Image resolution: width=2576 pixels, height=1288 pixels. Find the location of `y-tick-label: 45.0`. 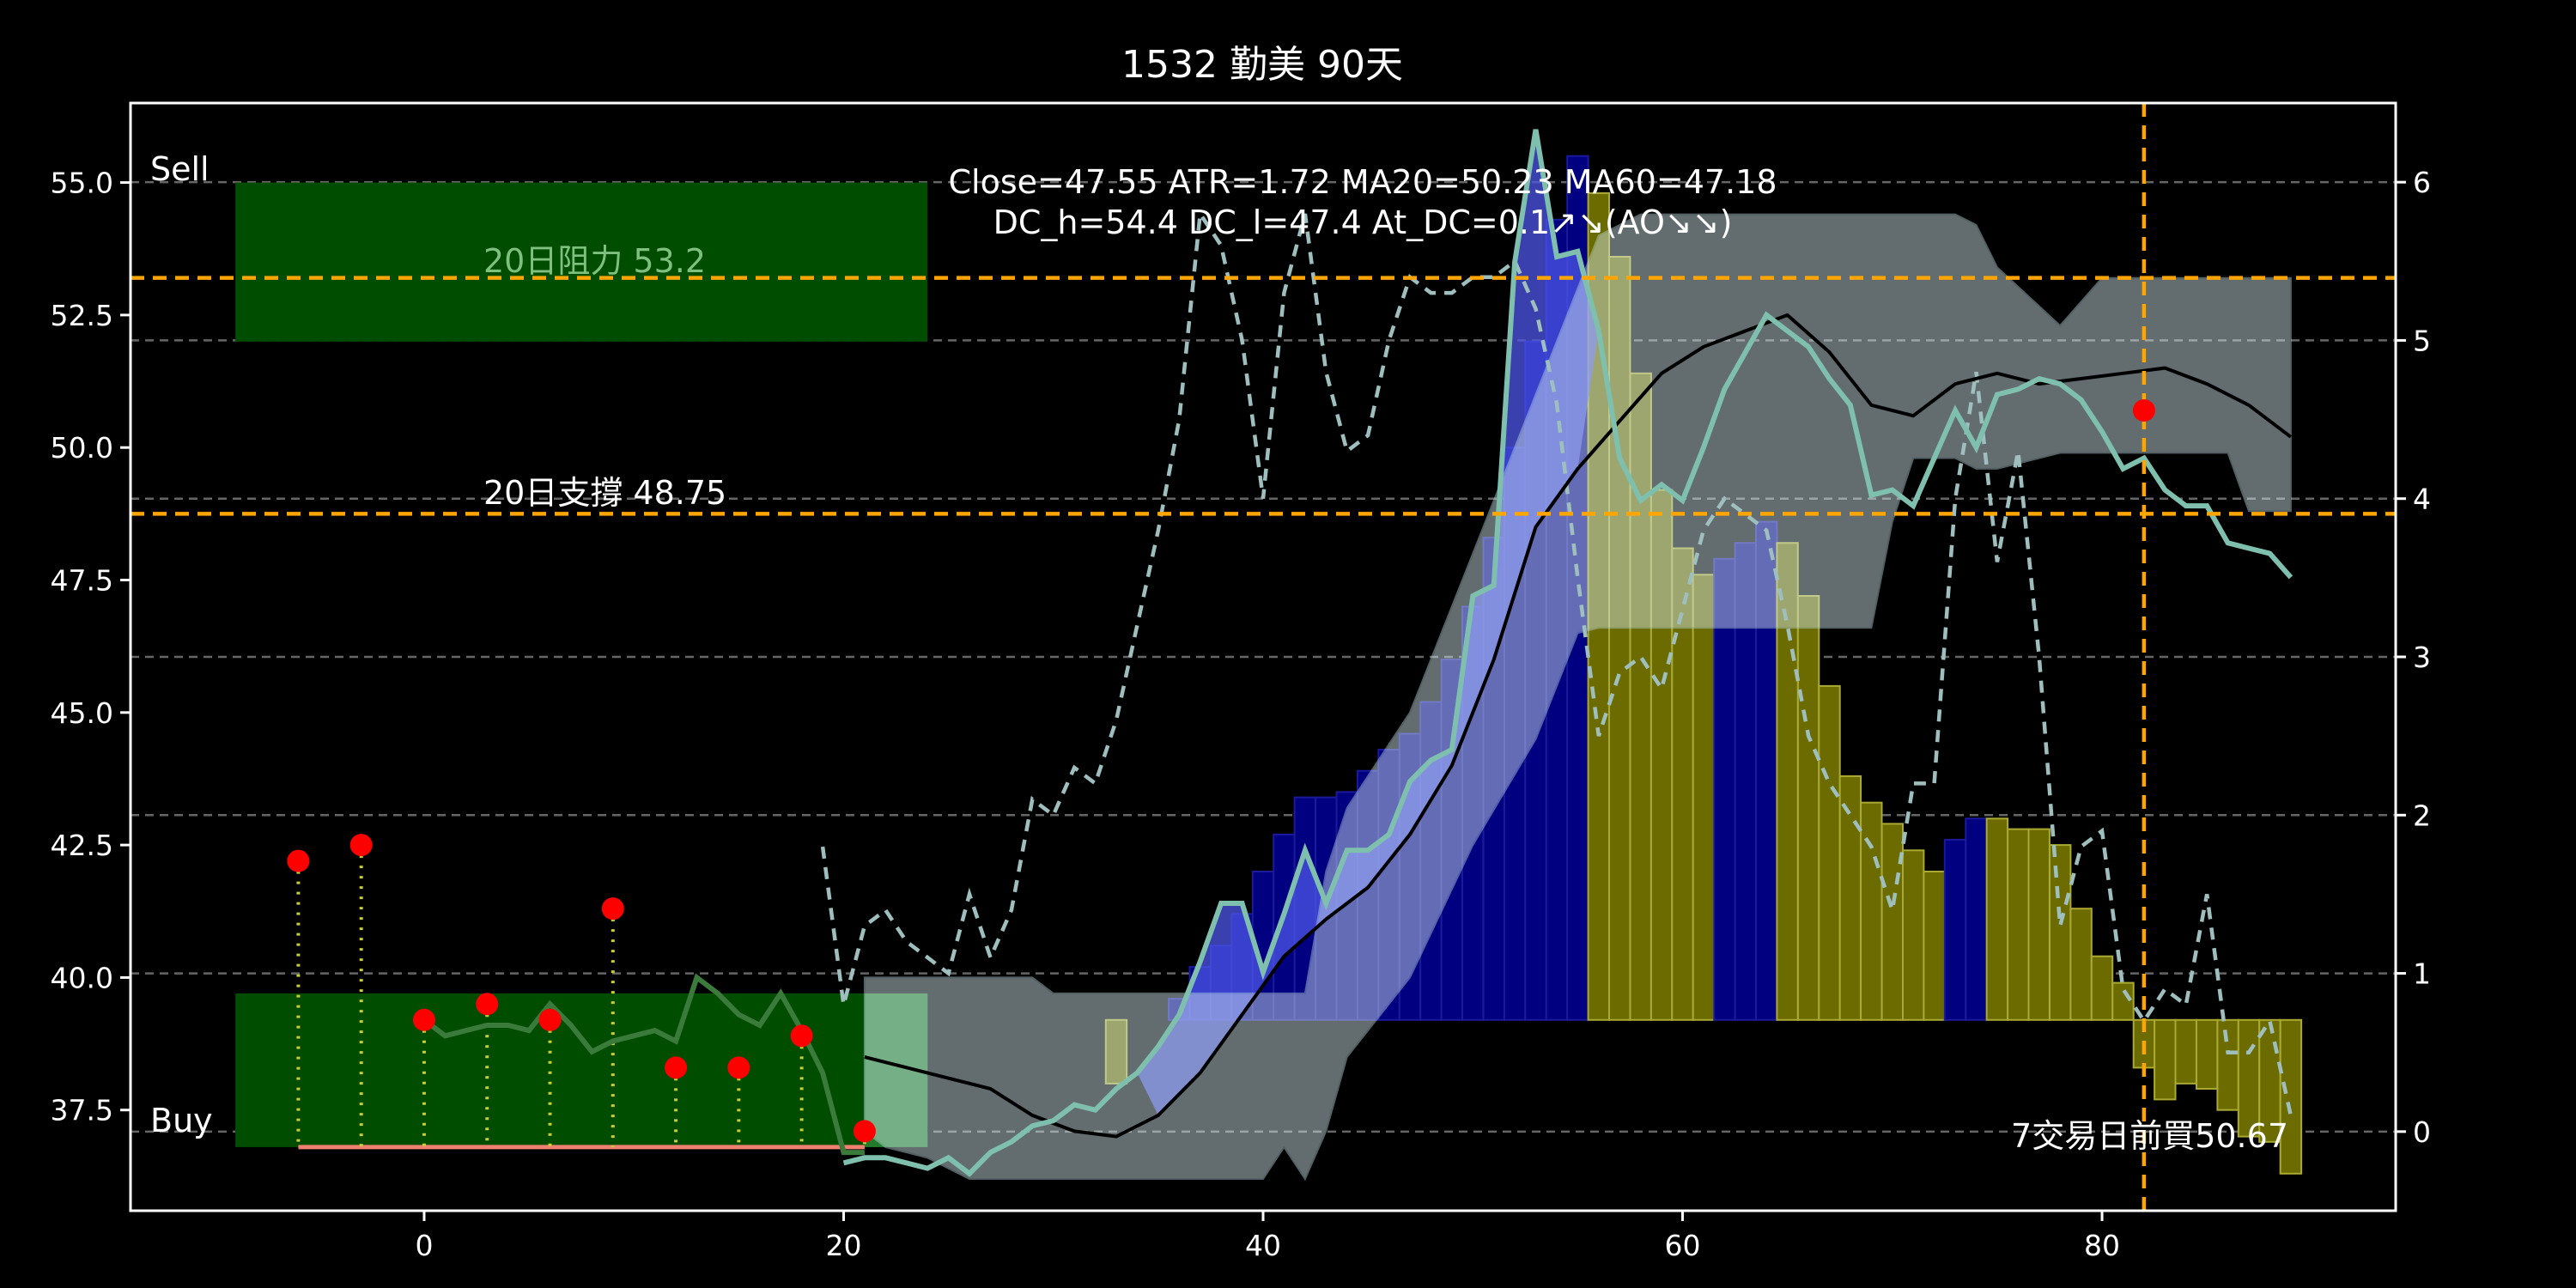

y-tick-label: 45.0 is located at coordinates (82, 713).